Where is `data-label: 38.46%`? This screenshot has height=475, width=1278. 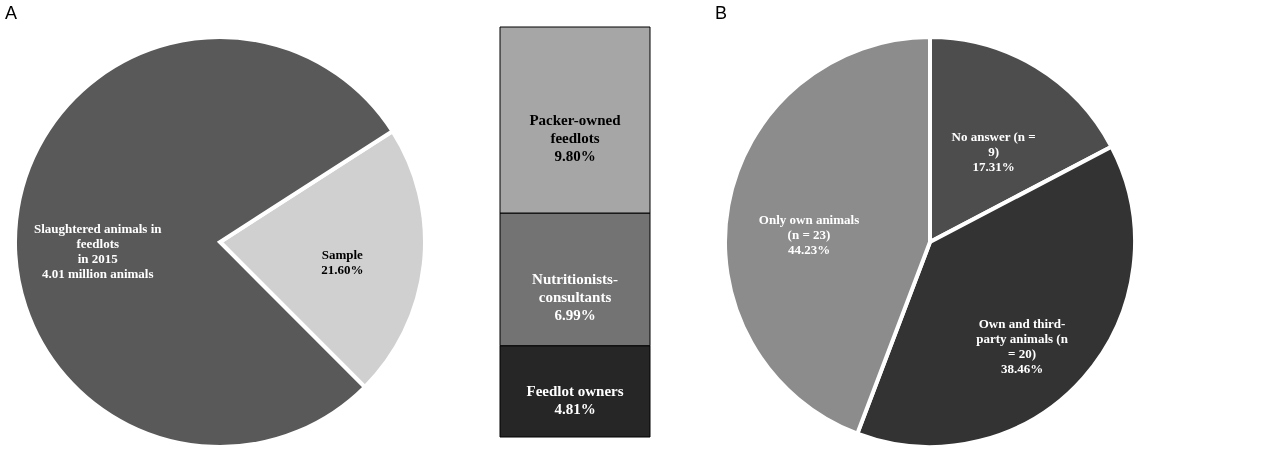
data-label: 38.46% is located at coordinates (1022, 368).